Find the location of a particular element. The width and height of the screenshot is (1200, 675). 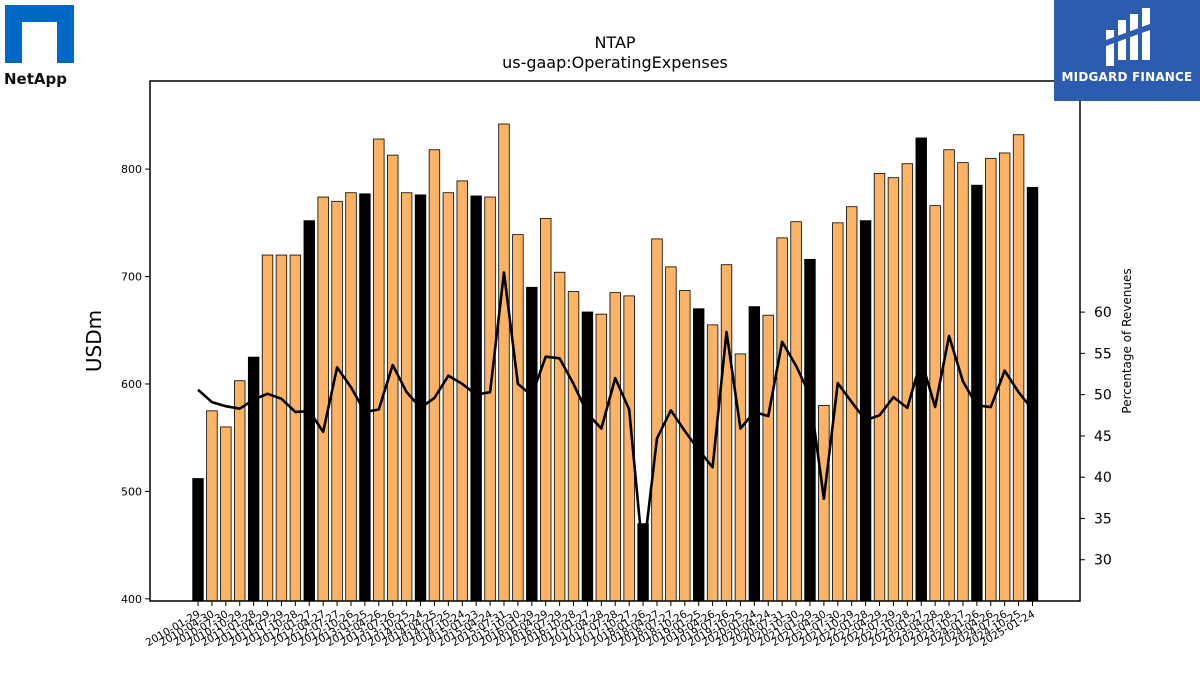

netapp-wordmark: NetApp is located at coordinates (35, 79).